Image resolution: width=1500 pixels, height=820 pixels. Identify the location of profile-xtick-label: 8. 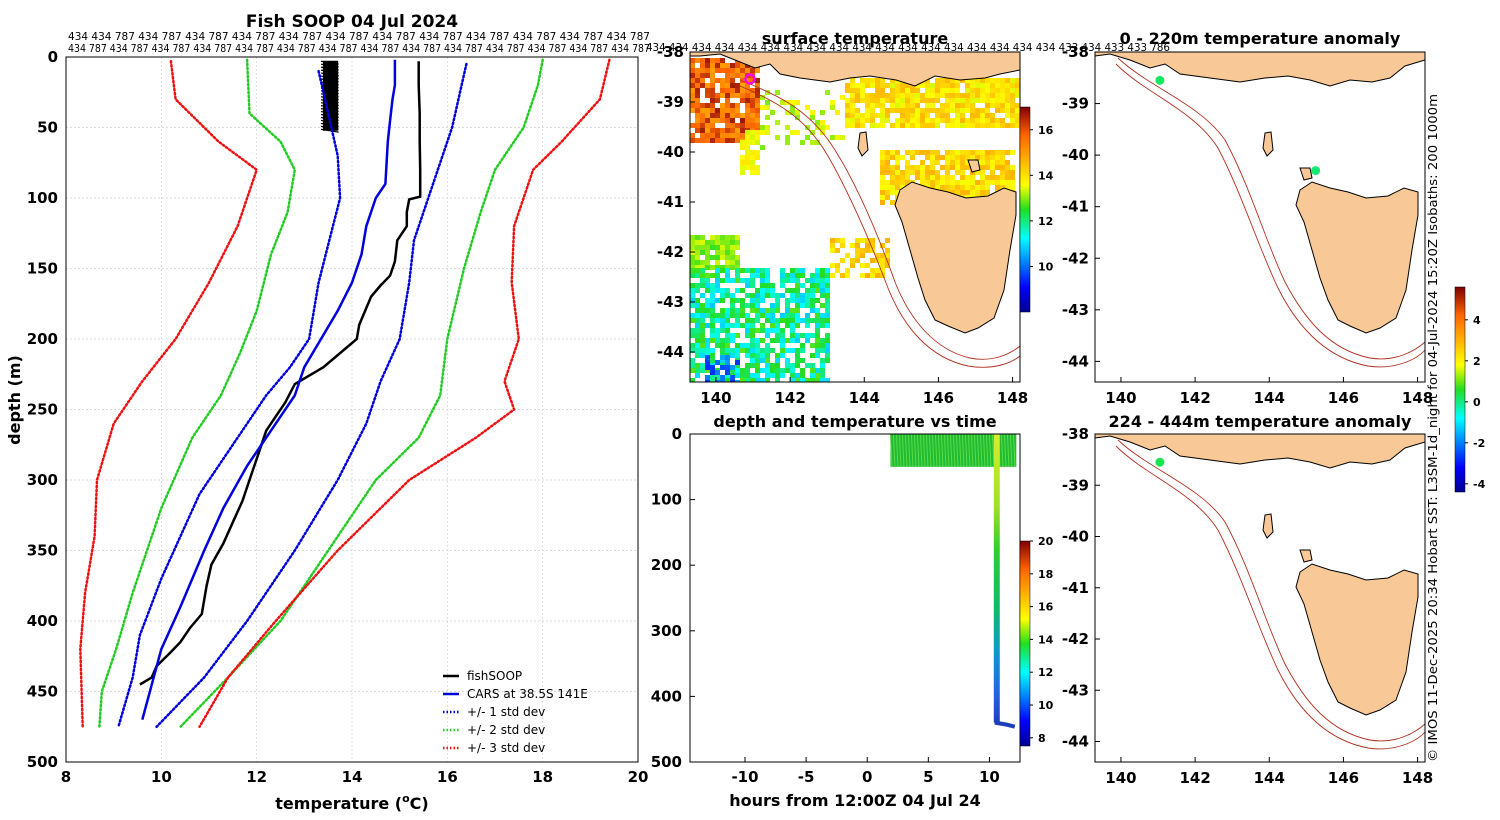
(66, 777).